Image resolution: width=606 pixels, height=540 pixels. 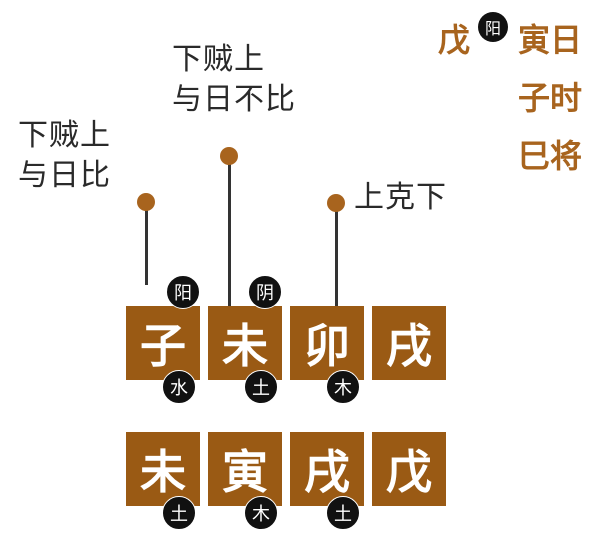 What do you see at coordinates (261, 387) in the screenshot?
I see `top-box-2-element-badge: 土` at bounding box center [261, 387].